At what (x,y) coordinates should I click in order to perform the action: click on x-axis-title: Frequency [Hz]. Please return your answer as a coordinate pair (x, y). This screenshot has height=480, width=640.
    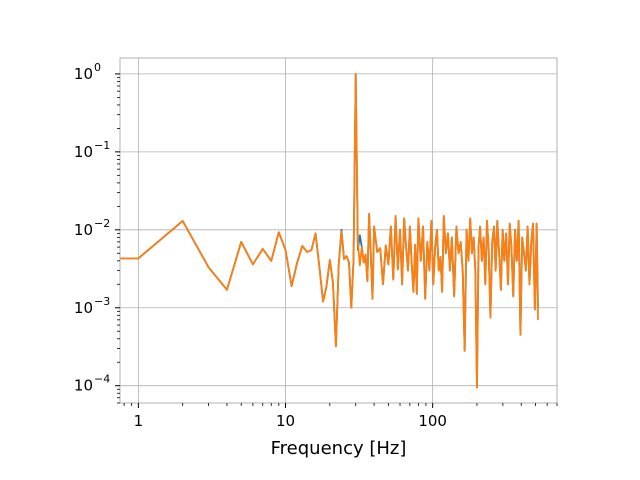
    Looking at the image, I should click on (339, 448).